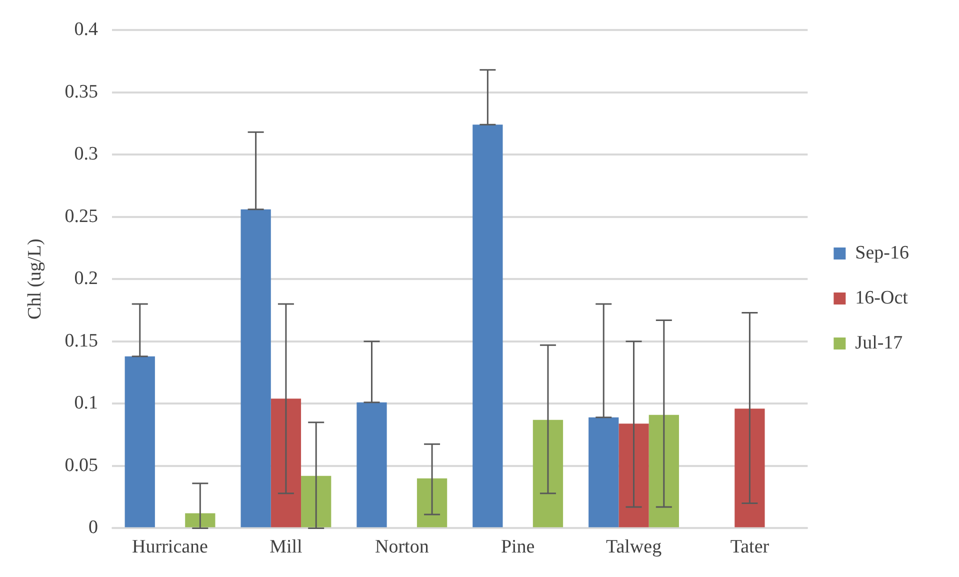 This screenshot has height=577, width=959. I want to click on legend-label: 16-Oct, so click(882, 297).